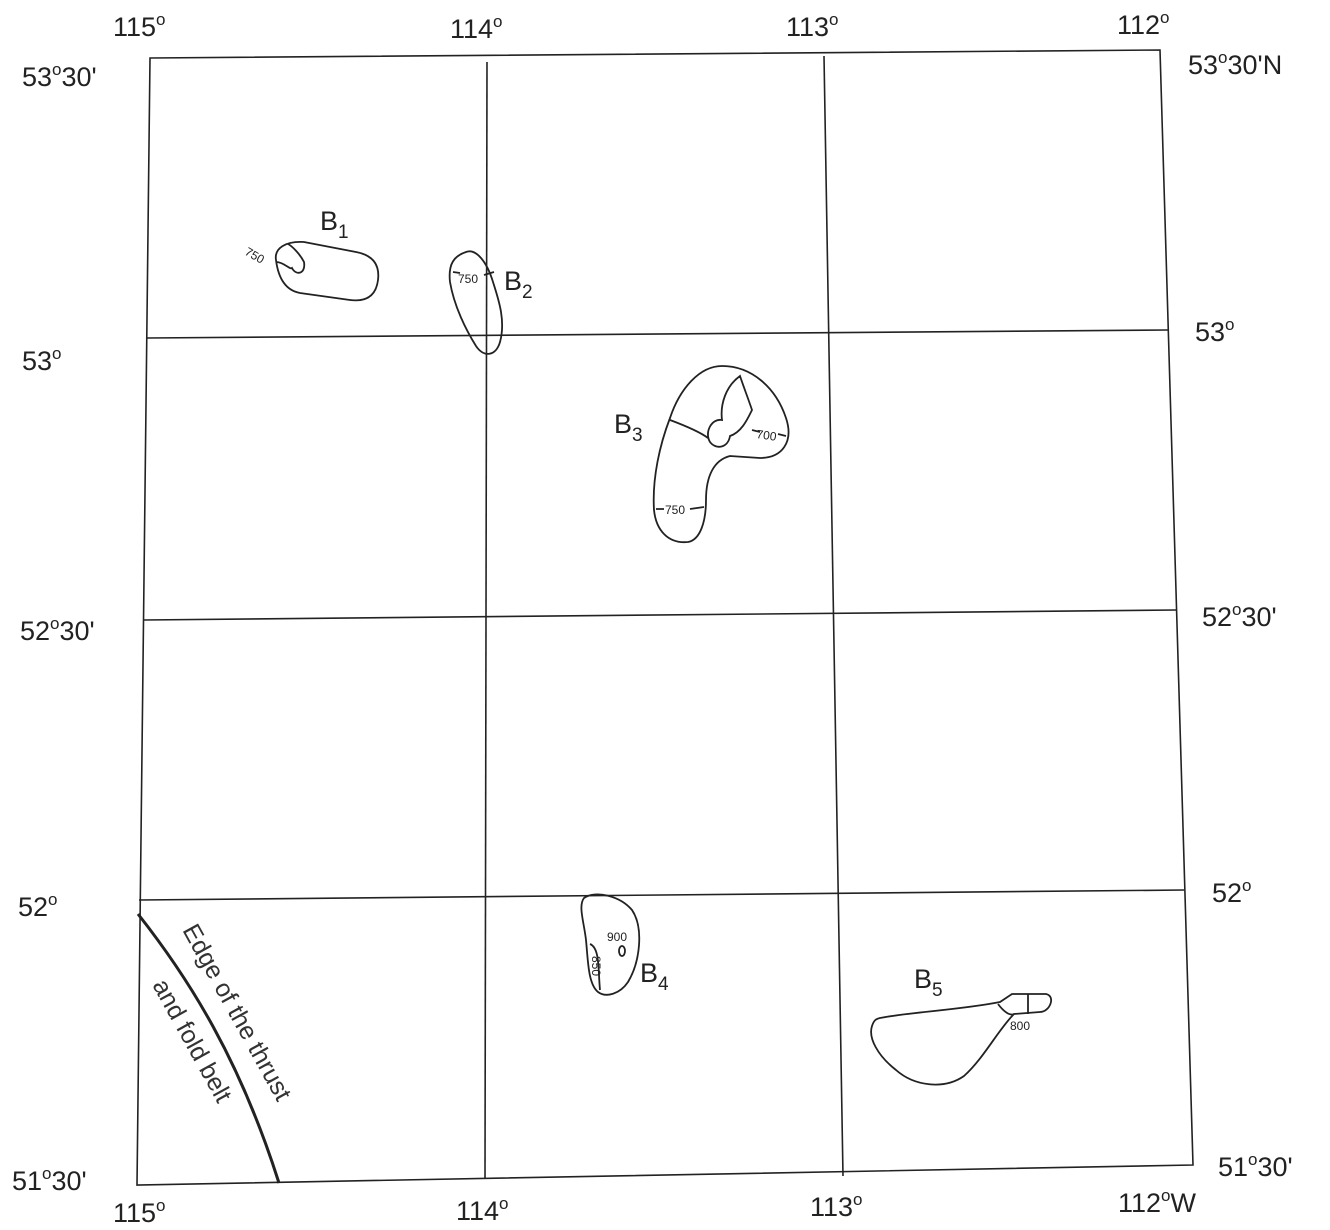  What do you see at coordinates (468, 279) in the screenshot?
I see `contour-label-b2-750: 750` at bounding box center [468, 279].